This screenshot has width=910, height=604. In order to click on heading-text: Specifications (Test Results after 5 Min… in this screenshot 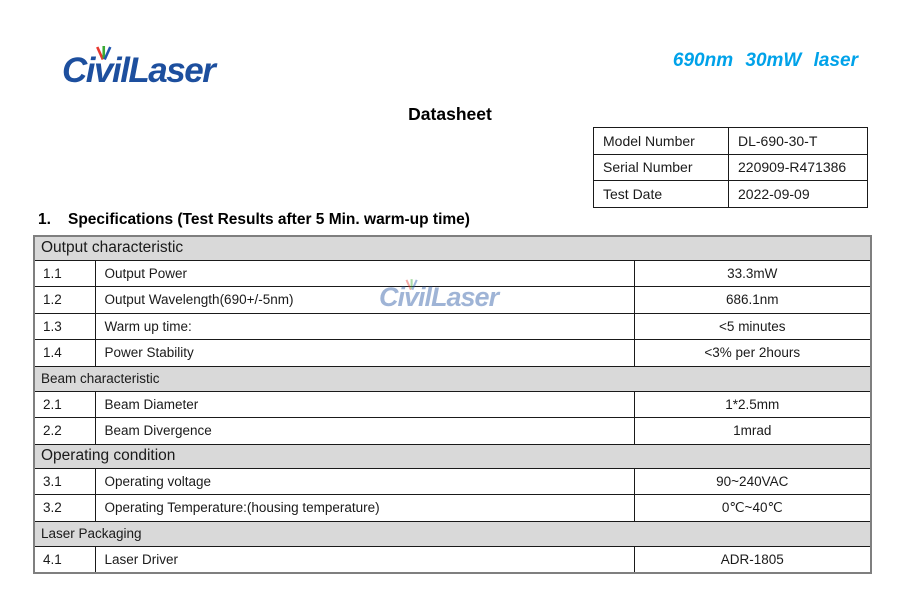, I will do `click(269, 219)`.